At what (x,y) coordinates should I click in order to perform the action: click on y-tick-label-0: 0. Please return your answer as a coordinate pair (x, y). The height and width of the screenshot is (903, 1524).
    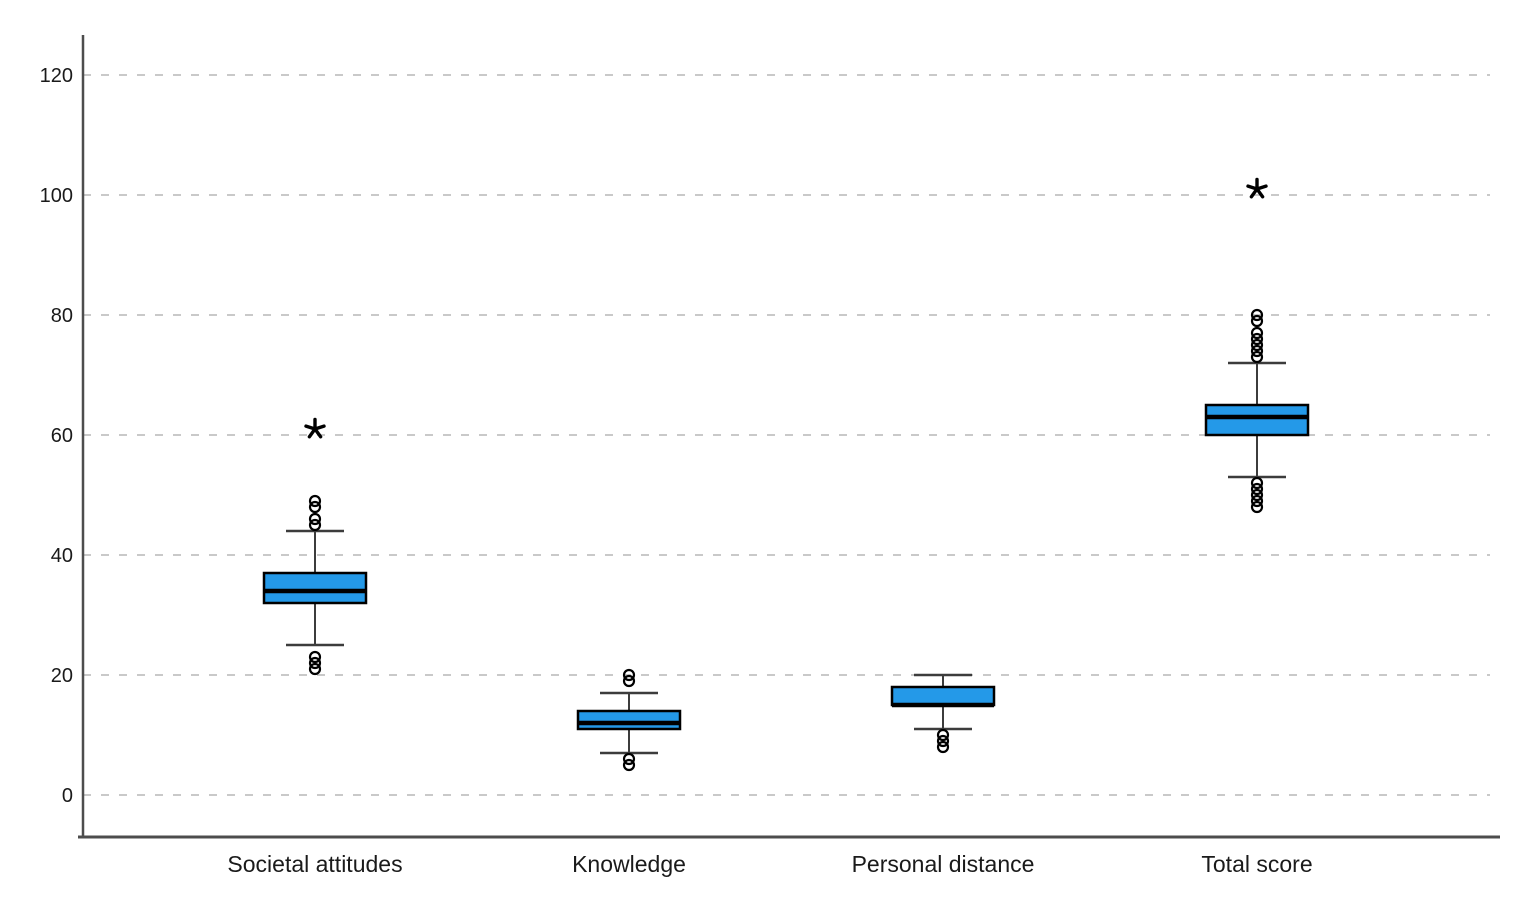
    Looking at the image, I should click on (67, 796).